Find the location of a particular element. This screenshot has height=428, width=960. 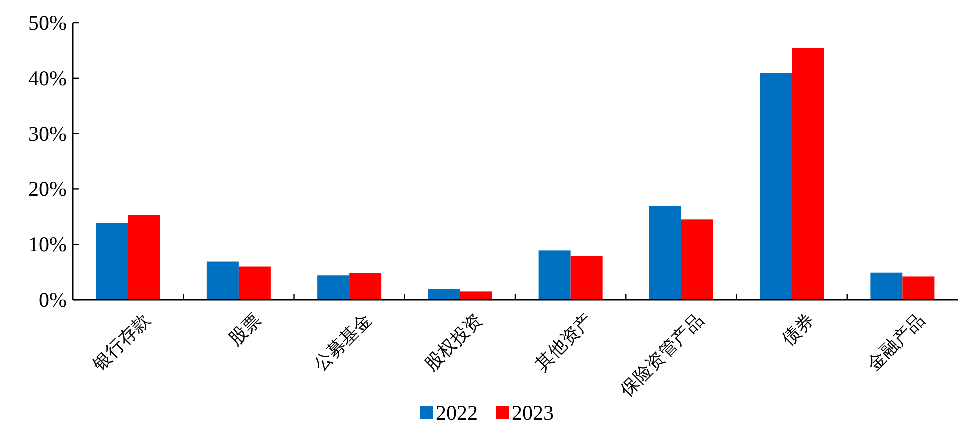

y-tick-label: 10% is located at coordinates (47, 244).